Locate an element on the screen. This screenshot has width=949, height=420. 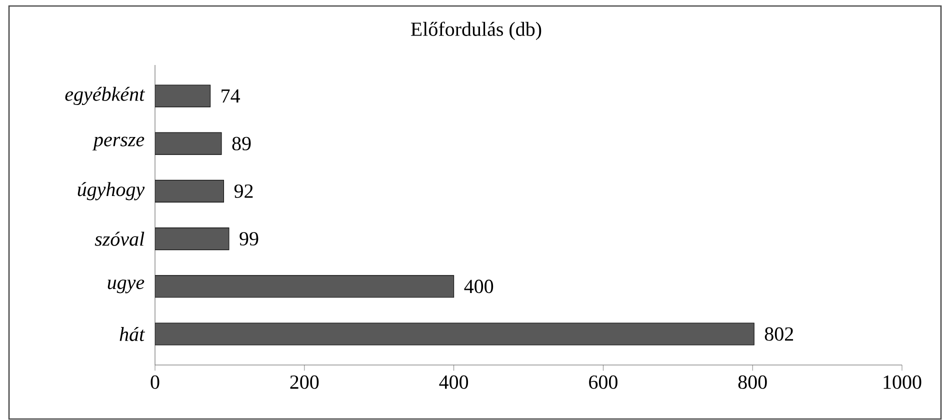
data-label: 802 is located at coordinates (779, 334).